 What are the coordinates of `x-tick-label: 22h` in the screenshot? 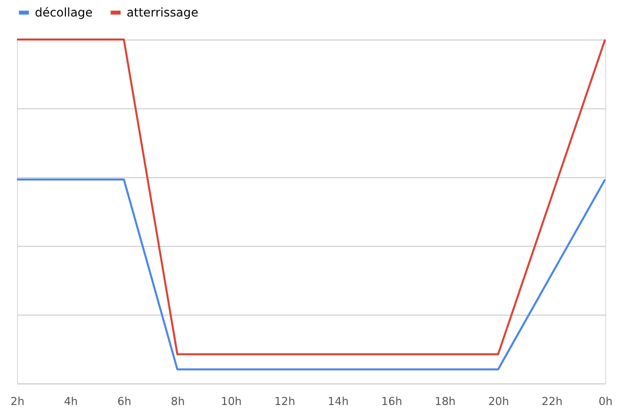 It's located at (552, 401).